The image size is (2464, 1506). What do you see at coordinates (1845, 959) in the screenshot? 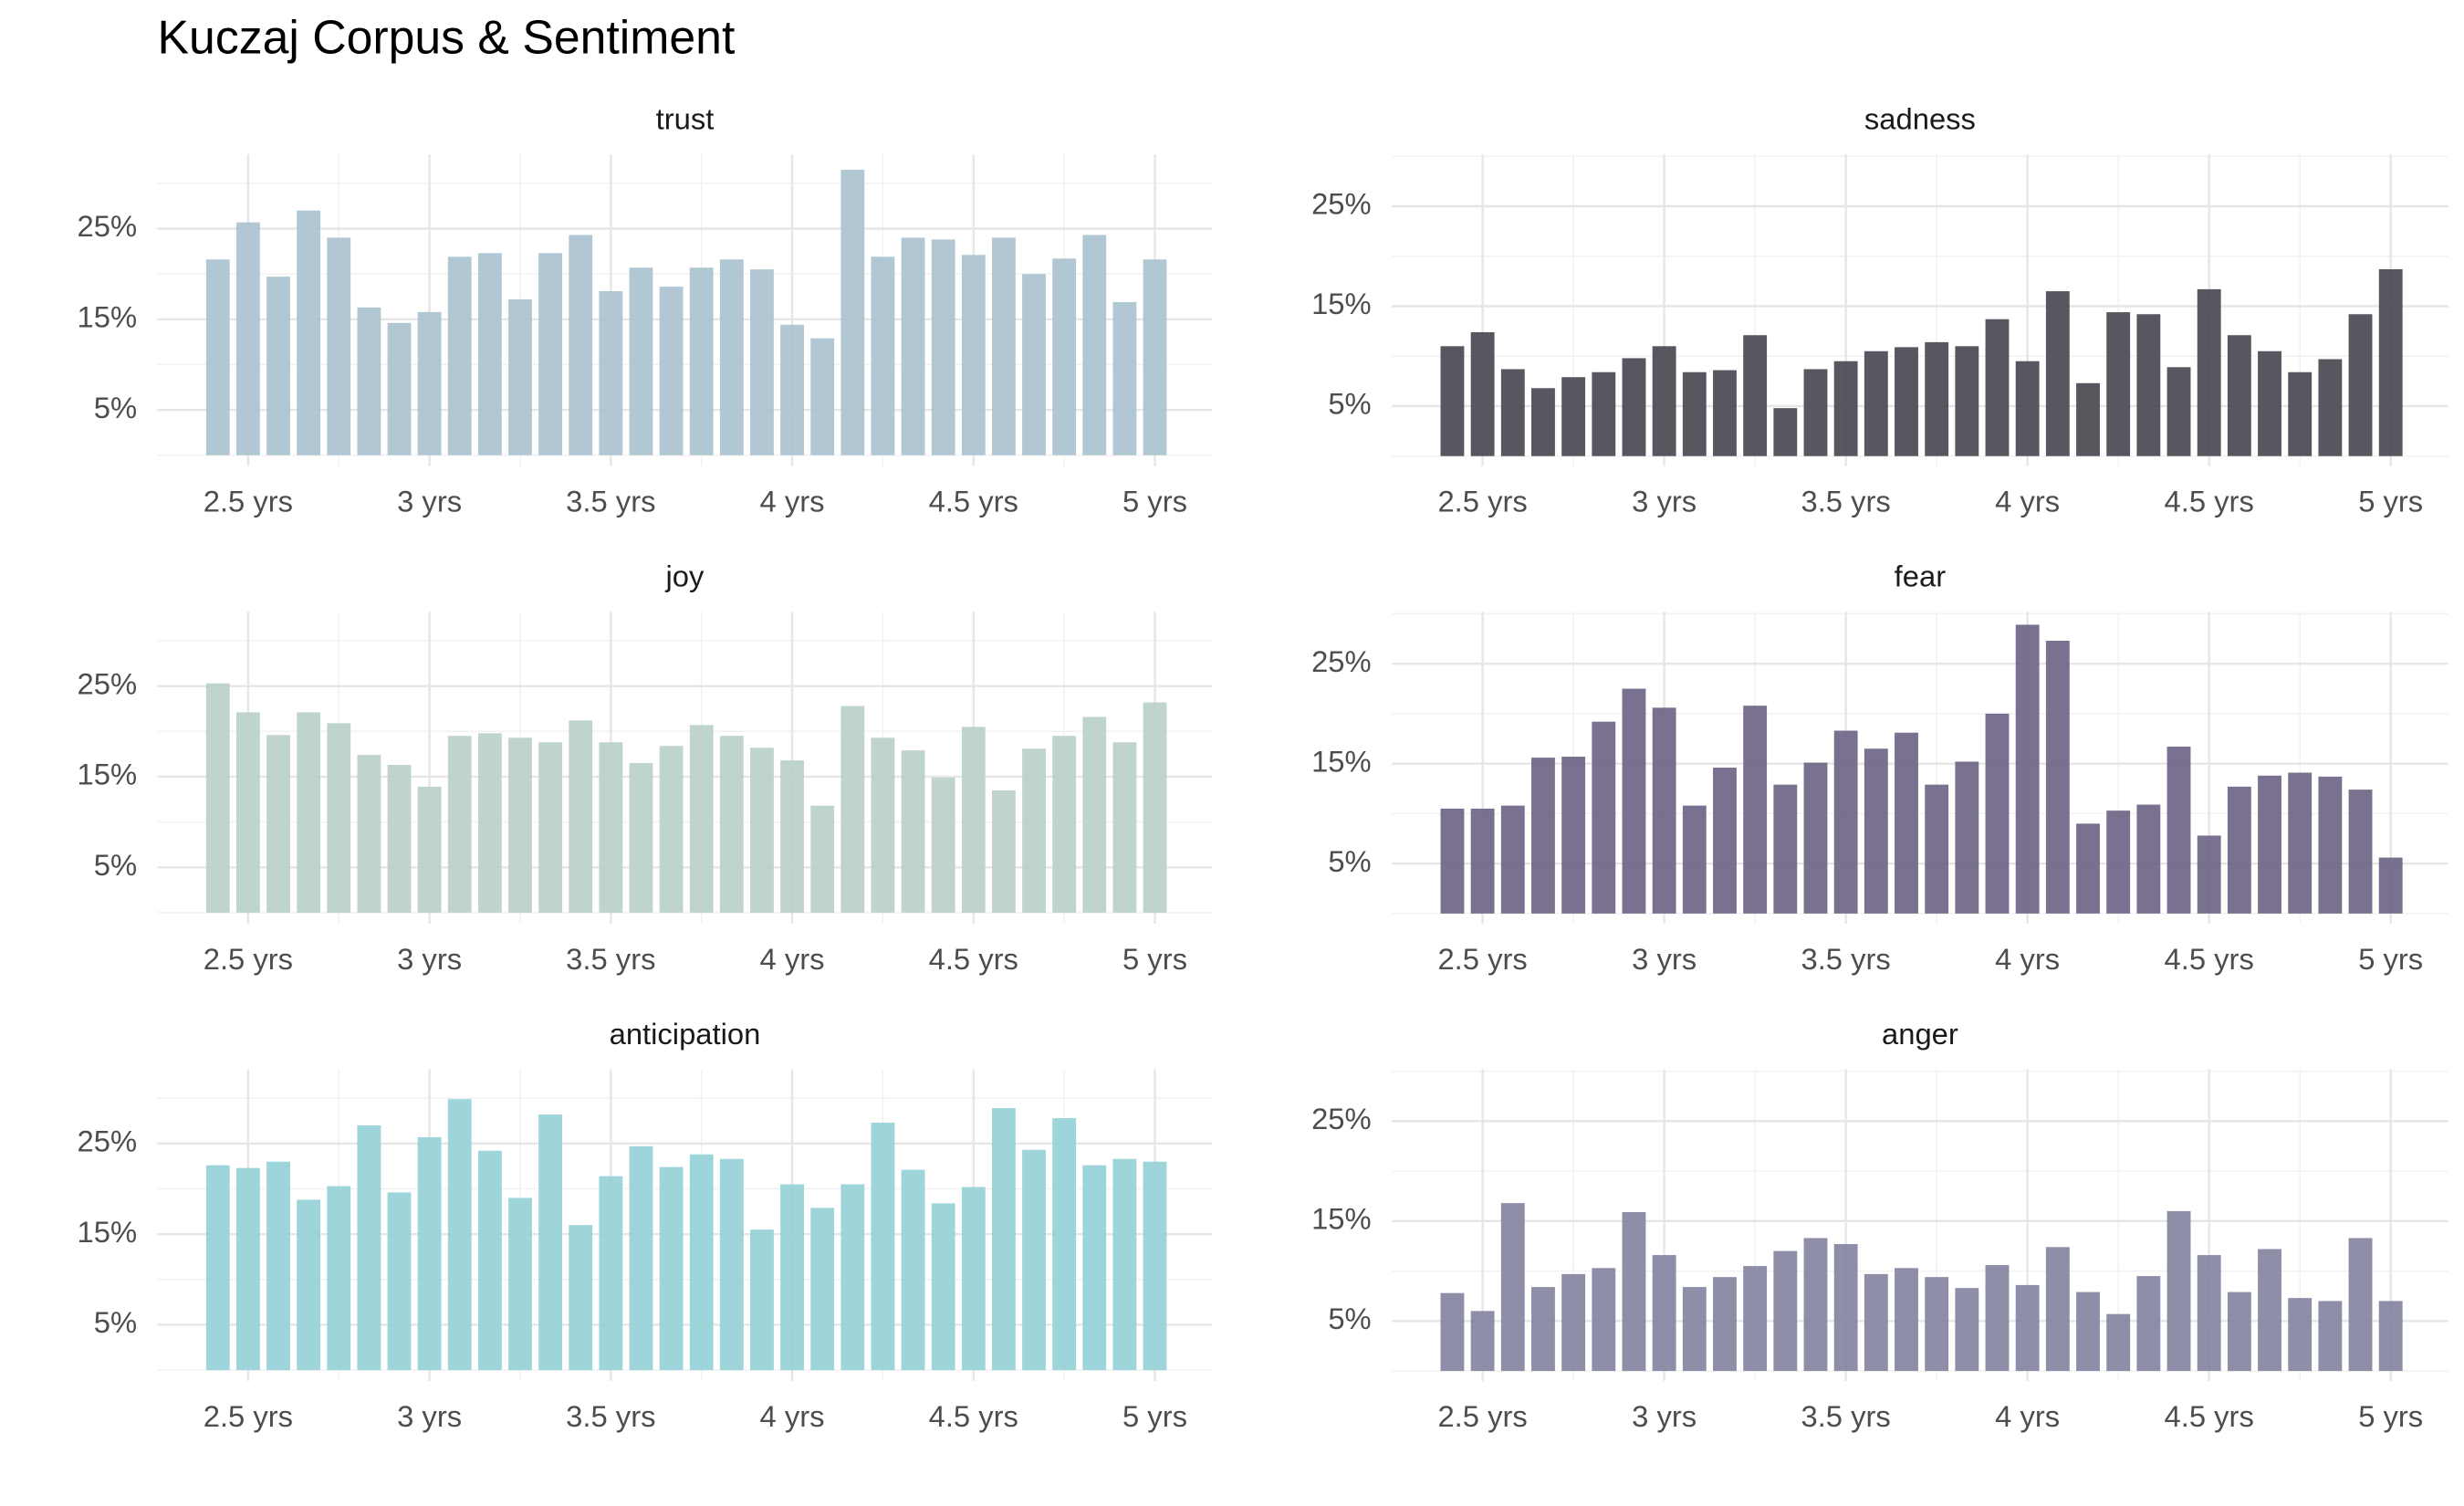
I see `x-tick-label: 3.5 yrs` at bounding box center [1845, 959].